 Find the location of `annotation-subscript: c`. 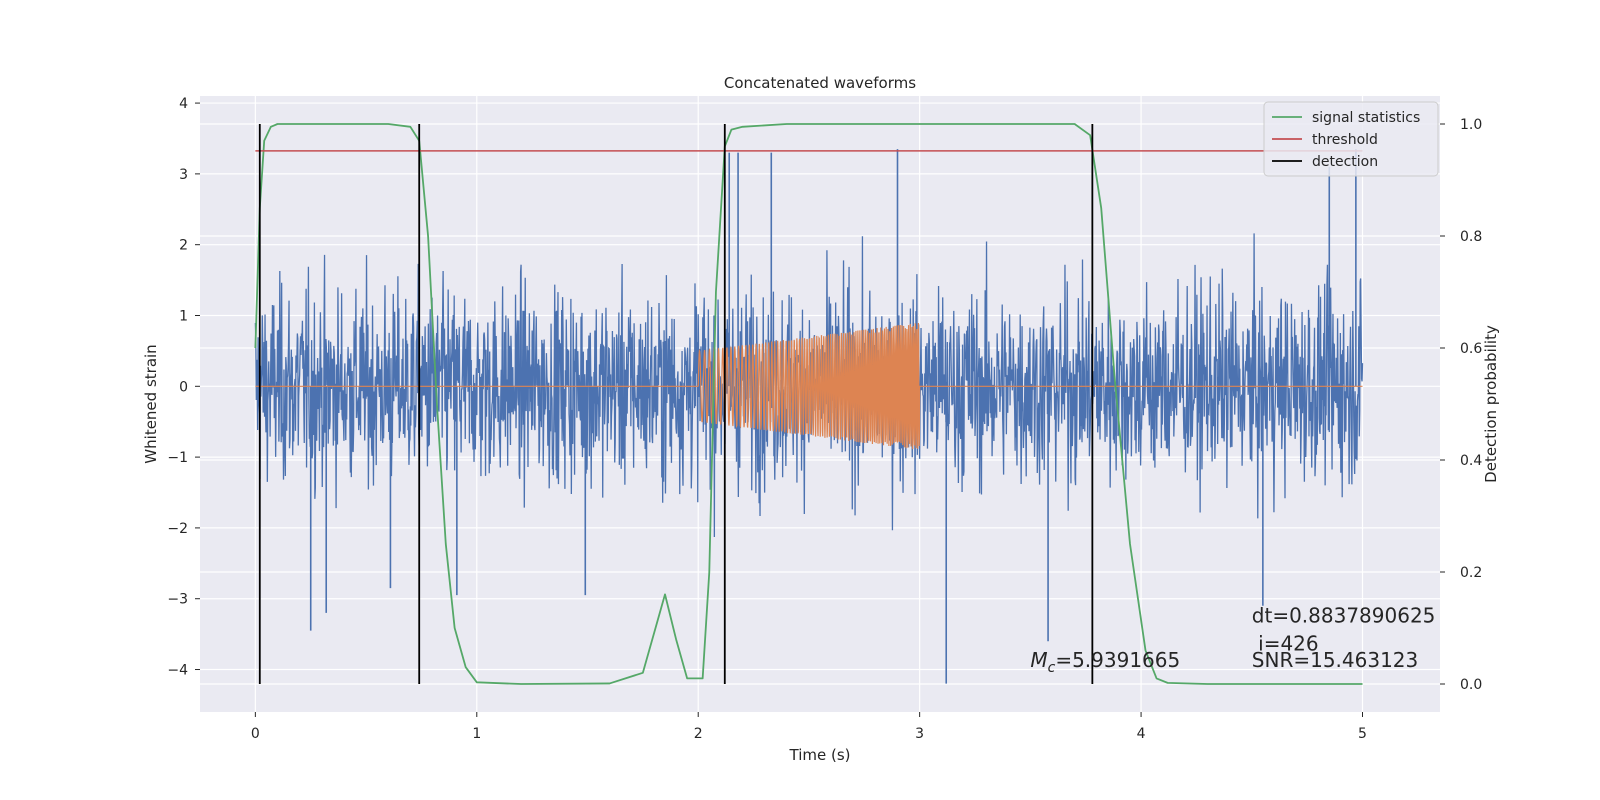

annotation-subscript: c is located at coordinates (1052, 668).